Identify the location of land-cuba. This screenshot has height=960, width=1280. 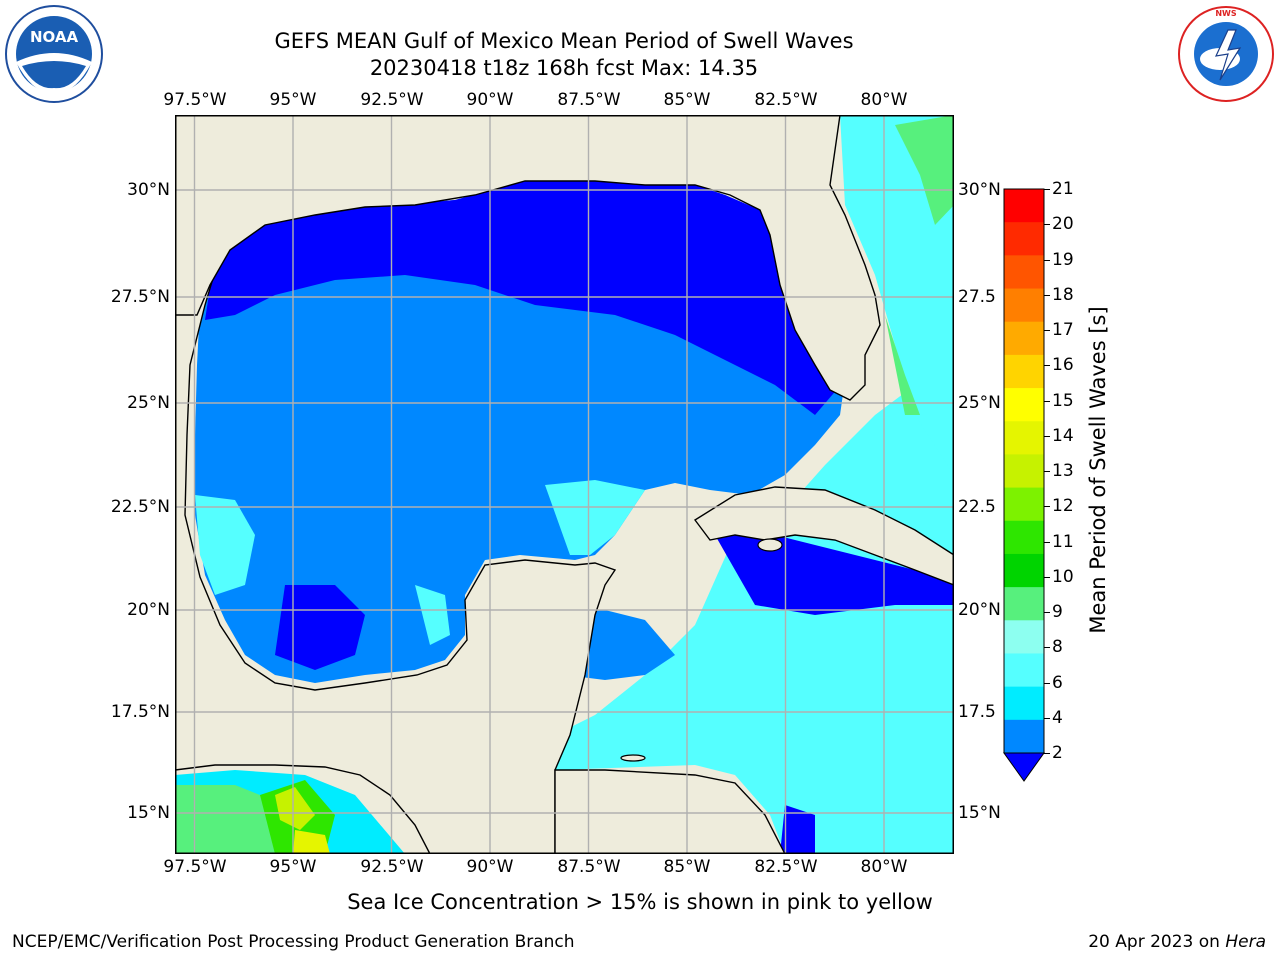
(823, 536).